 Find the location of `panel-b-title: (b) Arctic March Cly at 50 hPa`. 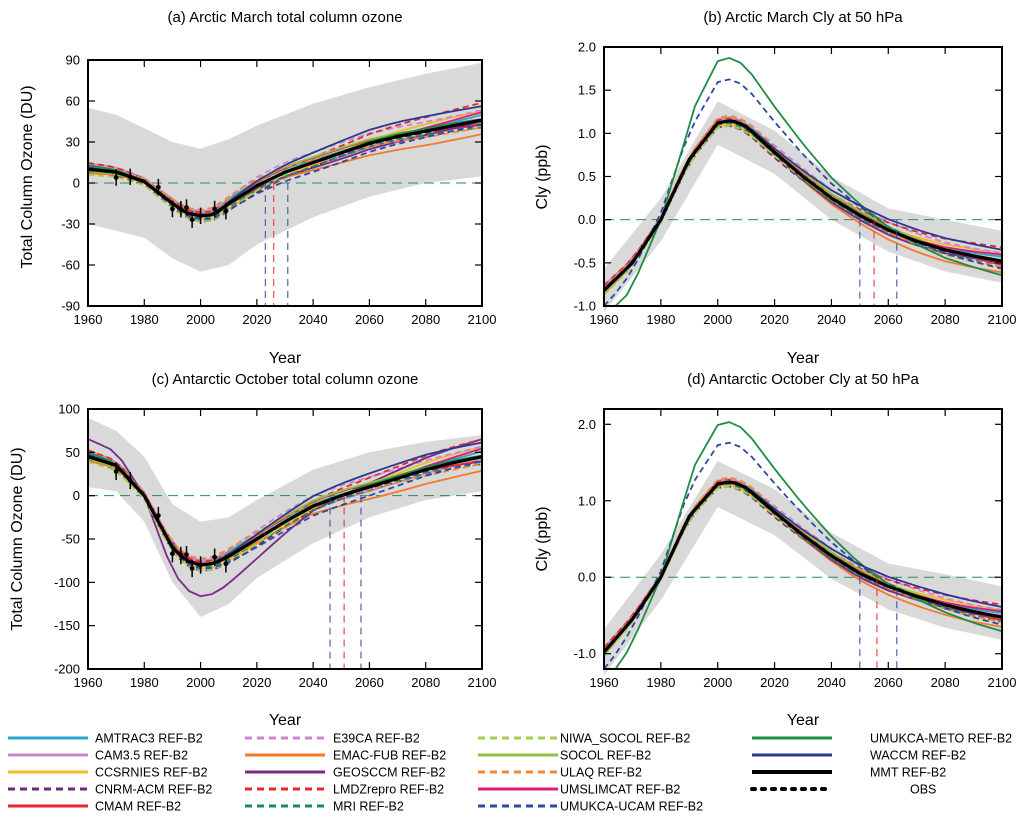

panel-b-title: (b) Arctic March Cly at 50 hPa is located at coordinates (803, 17).